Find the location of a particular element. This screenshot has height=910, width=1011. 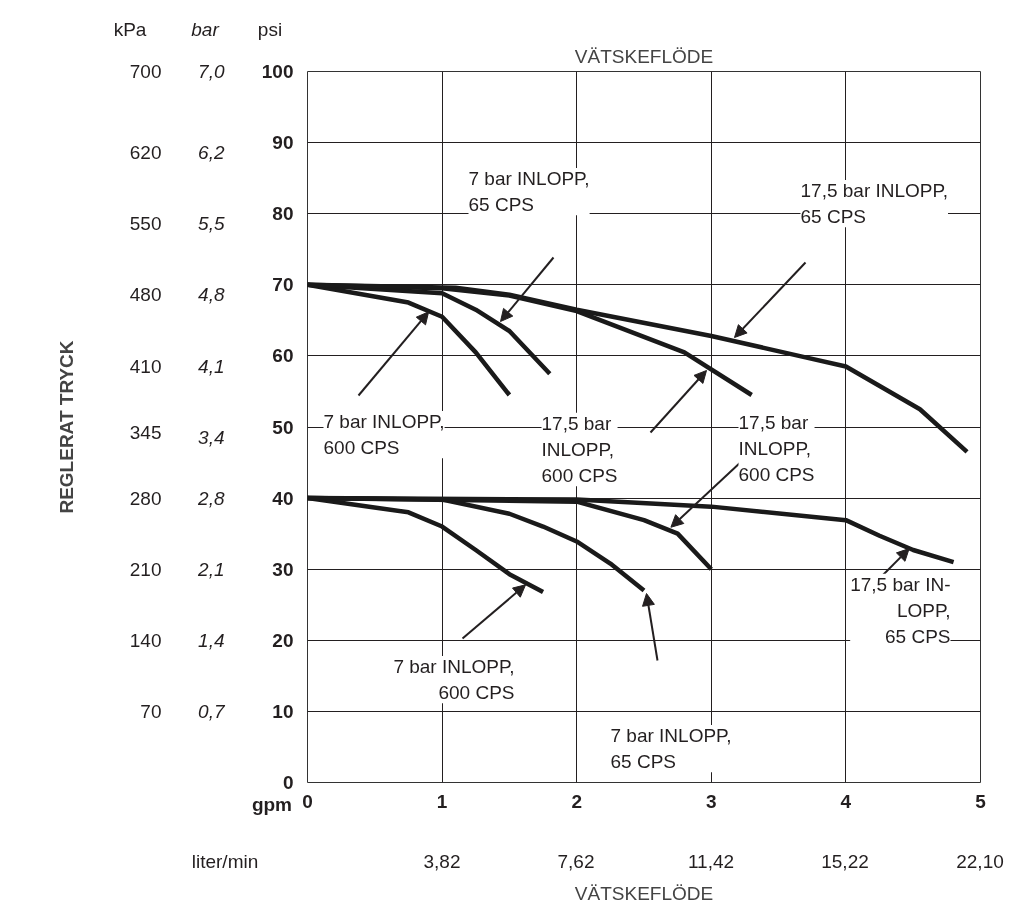

x-tick-label: 2 is located at coordinates (576, 801).